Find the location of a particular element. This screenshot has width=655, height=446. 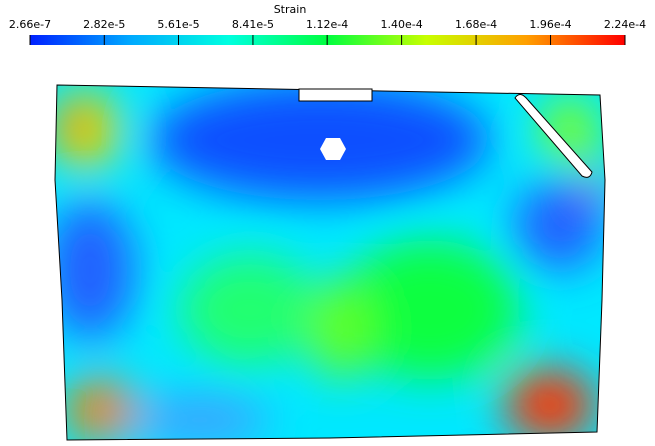

colorbar-tick-label: 2.24e-4 is located at coordinates (625, 24).